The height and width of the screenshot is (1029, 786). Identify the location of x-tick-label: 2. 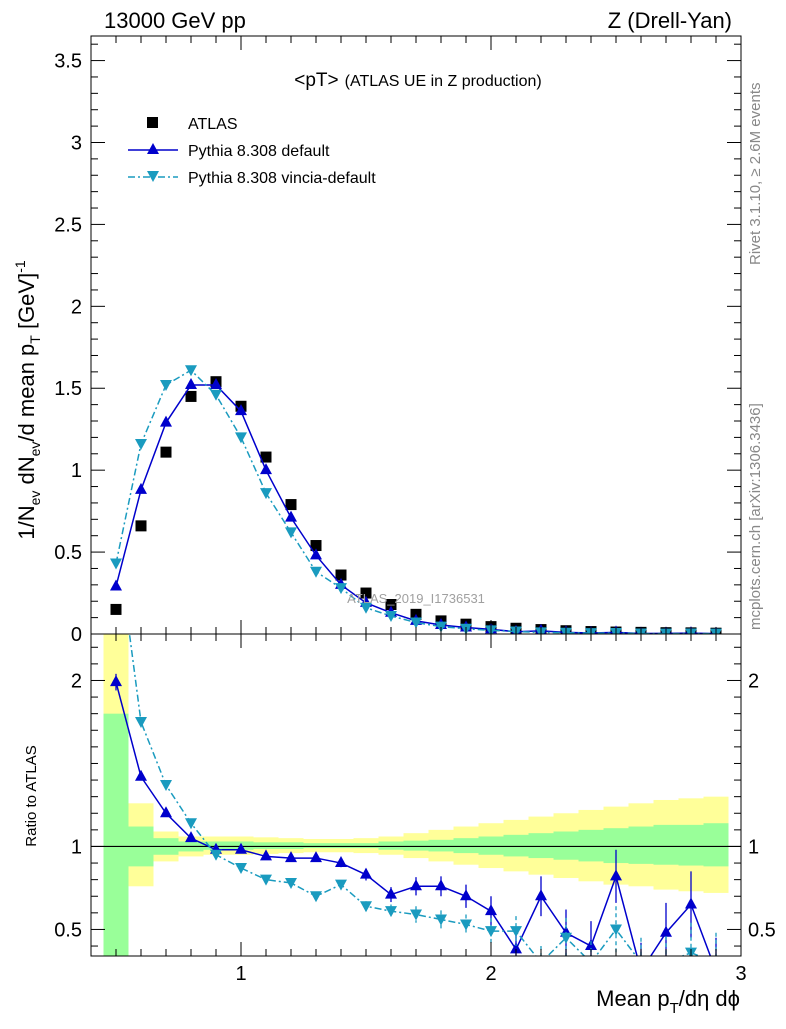
(490, 974).